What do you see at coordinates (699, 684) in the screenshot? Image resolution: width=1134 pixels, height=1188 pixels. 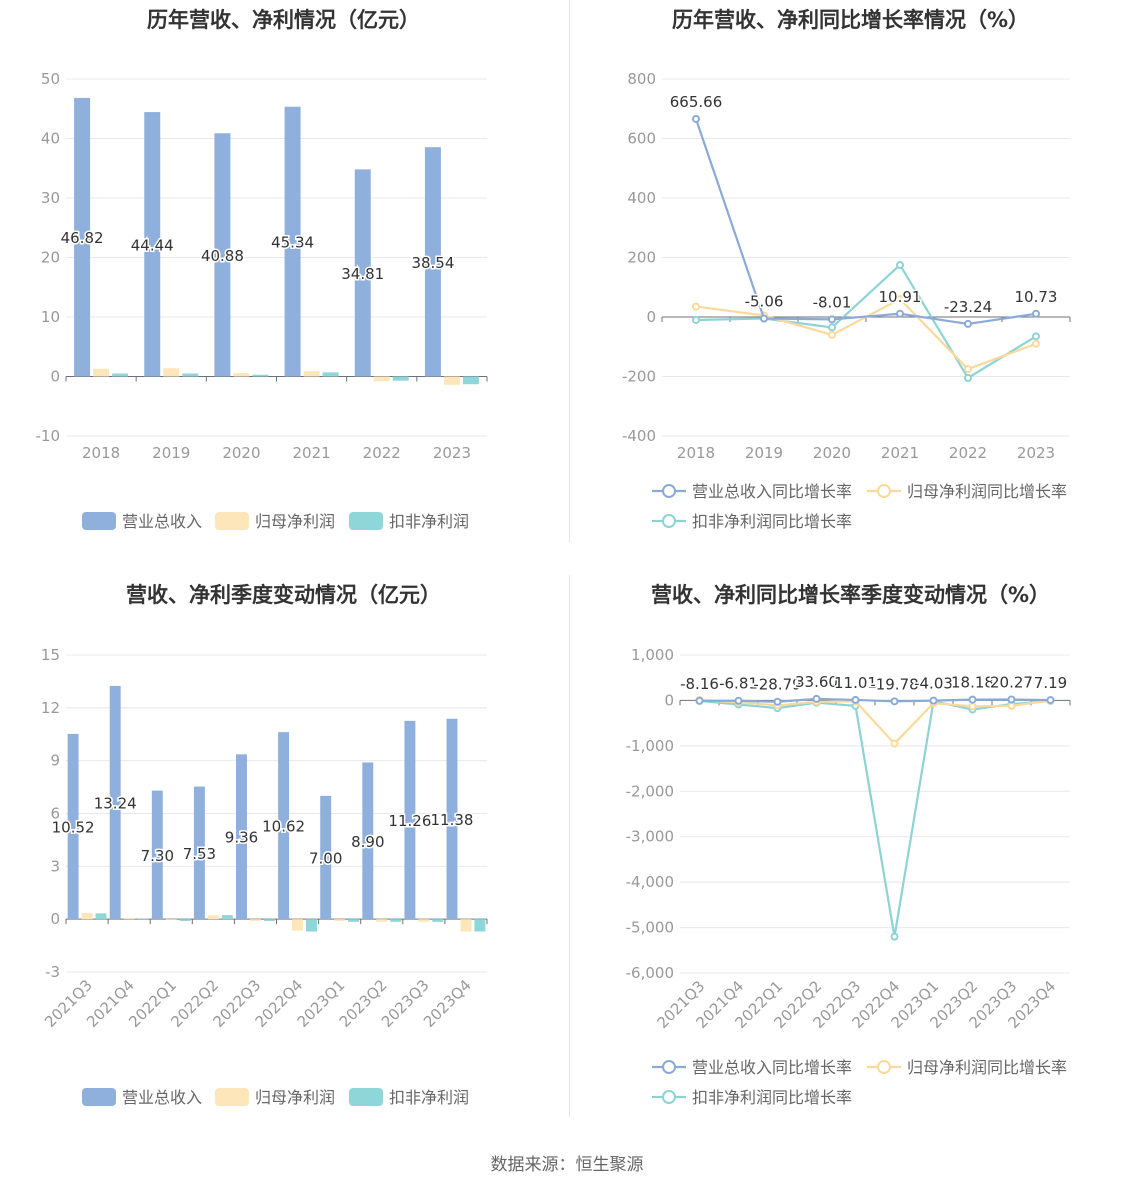 I see `point-value-label: -8.16` at bounding box center [699, 684].